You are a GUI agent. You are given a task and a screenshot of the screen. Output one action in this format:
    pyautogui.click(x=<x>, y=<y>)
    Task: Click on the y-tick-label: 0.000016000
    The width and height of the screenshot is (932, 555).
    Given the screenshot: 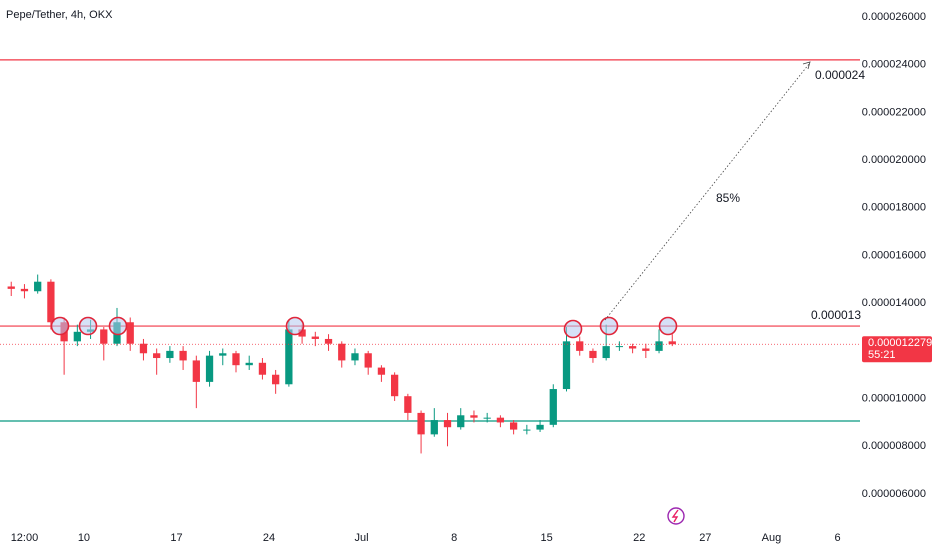 What is the action you would take?
    pyautogui.click(x=894, y=255)
    